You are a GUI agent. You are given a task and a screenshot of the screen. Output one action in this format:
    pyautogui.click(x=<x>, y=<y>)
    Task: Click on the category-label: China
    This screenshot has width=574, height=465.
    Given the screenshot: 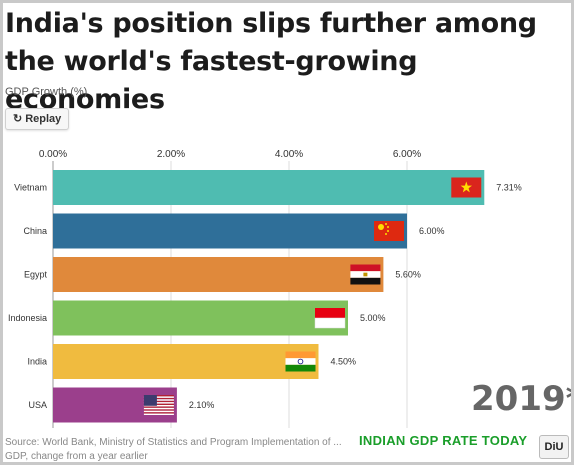 What is the action you would take?
    pyautogui.click(x=35, y=231)
    